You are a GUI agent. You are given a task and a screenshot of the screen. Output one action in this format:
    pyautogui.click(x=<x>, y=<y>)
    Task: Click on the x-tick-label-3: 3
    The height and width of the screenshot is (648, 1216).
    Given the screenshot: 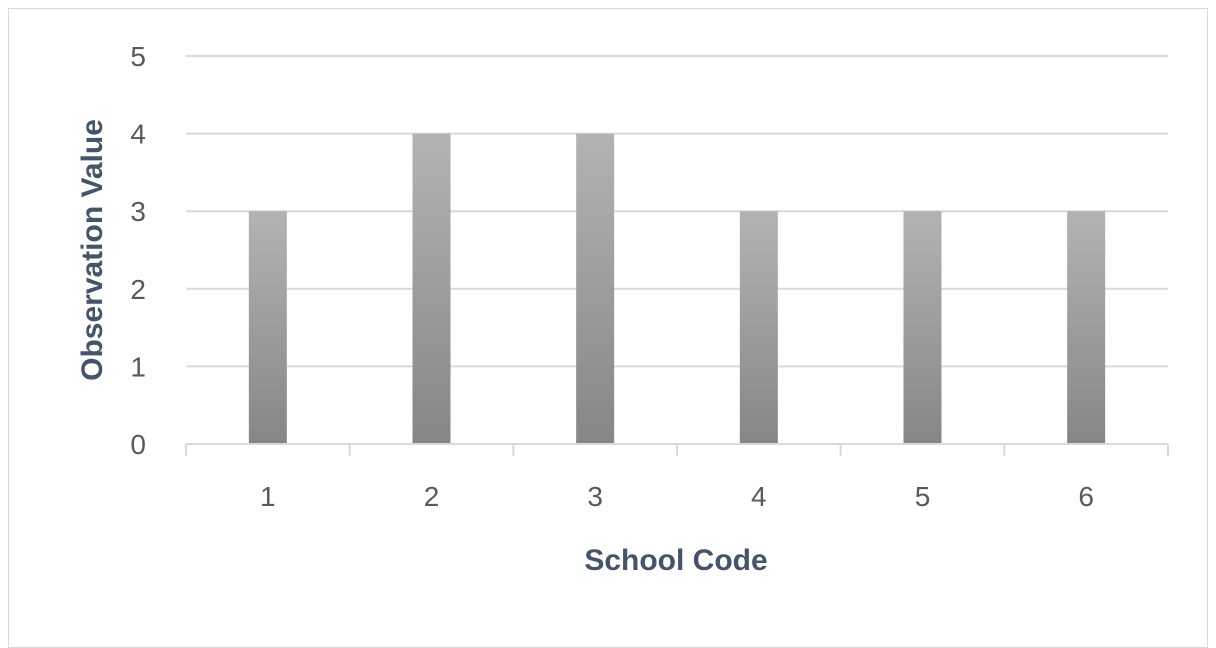 What is the action you would take?
    pyautogui.click(x=595, y=496)
    